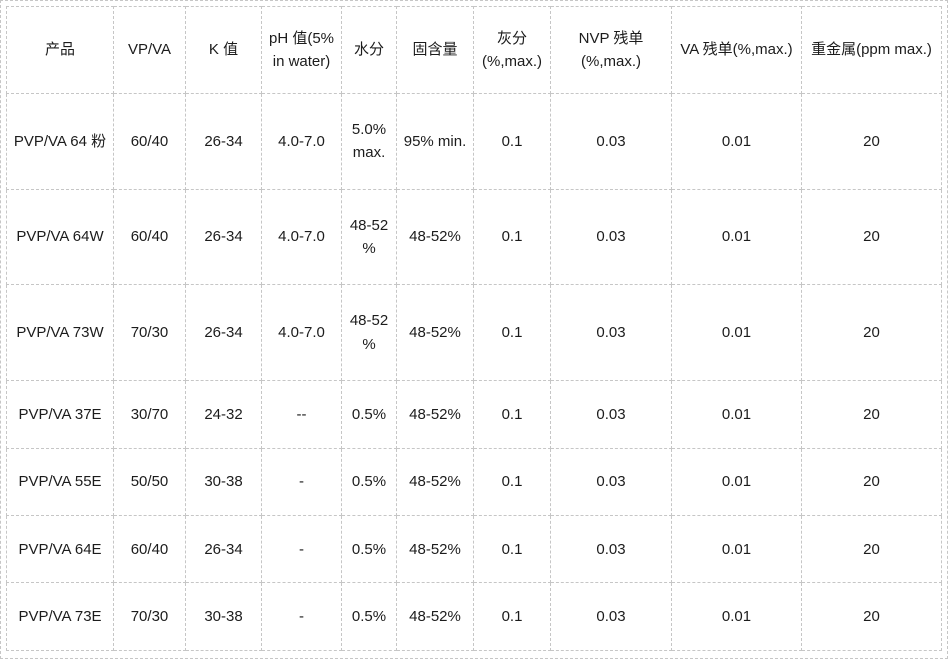 Image resolution: width=948 pixels, height=659 pixels. I want to click on table-cell-product: PVP/VA 64E, so click(60, 549).